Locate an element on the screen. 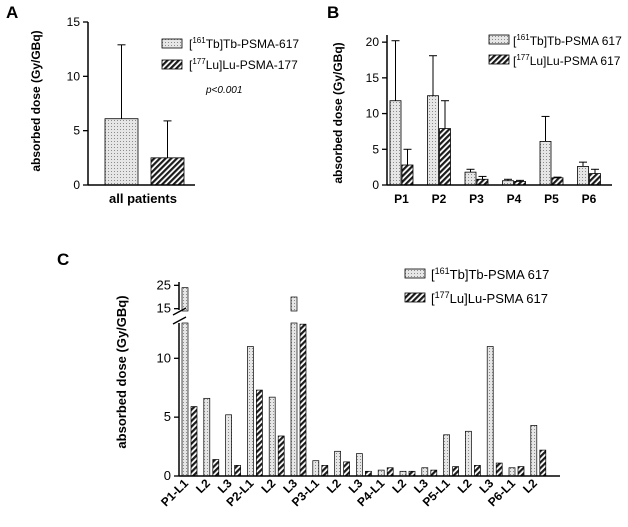 The height and width of the screenshot is (527, 628). category-b-P5: P5 is located at coordinates (551, 199).